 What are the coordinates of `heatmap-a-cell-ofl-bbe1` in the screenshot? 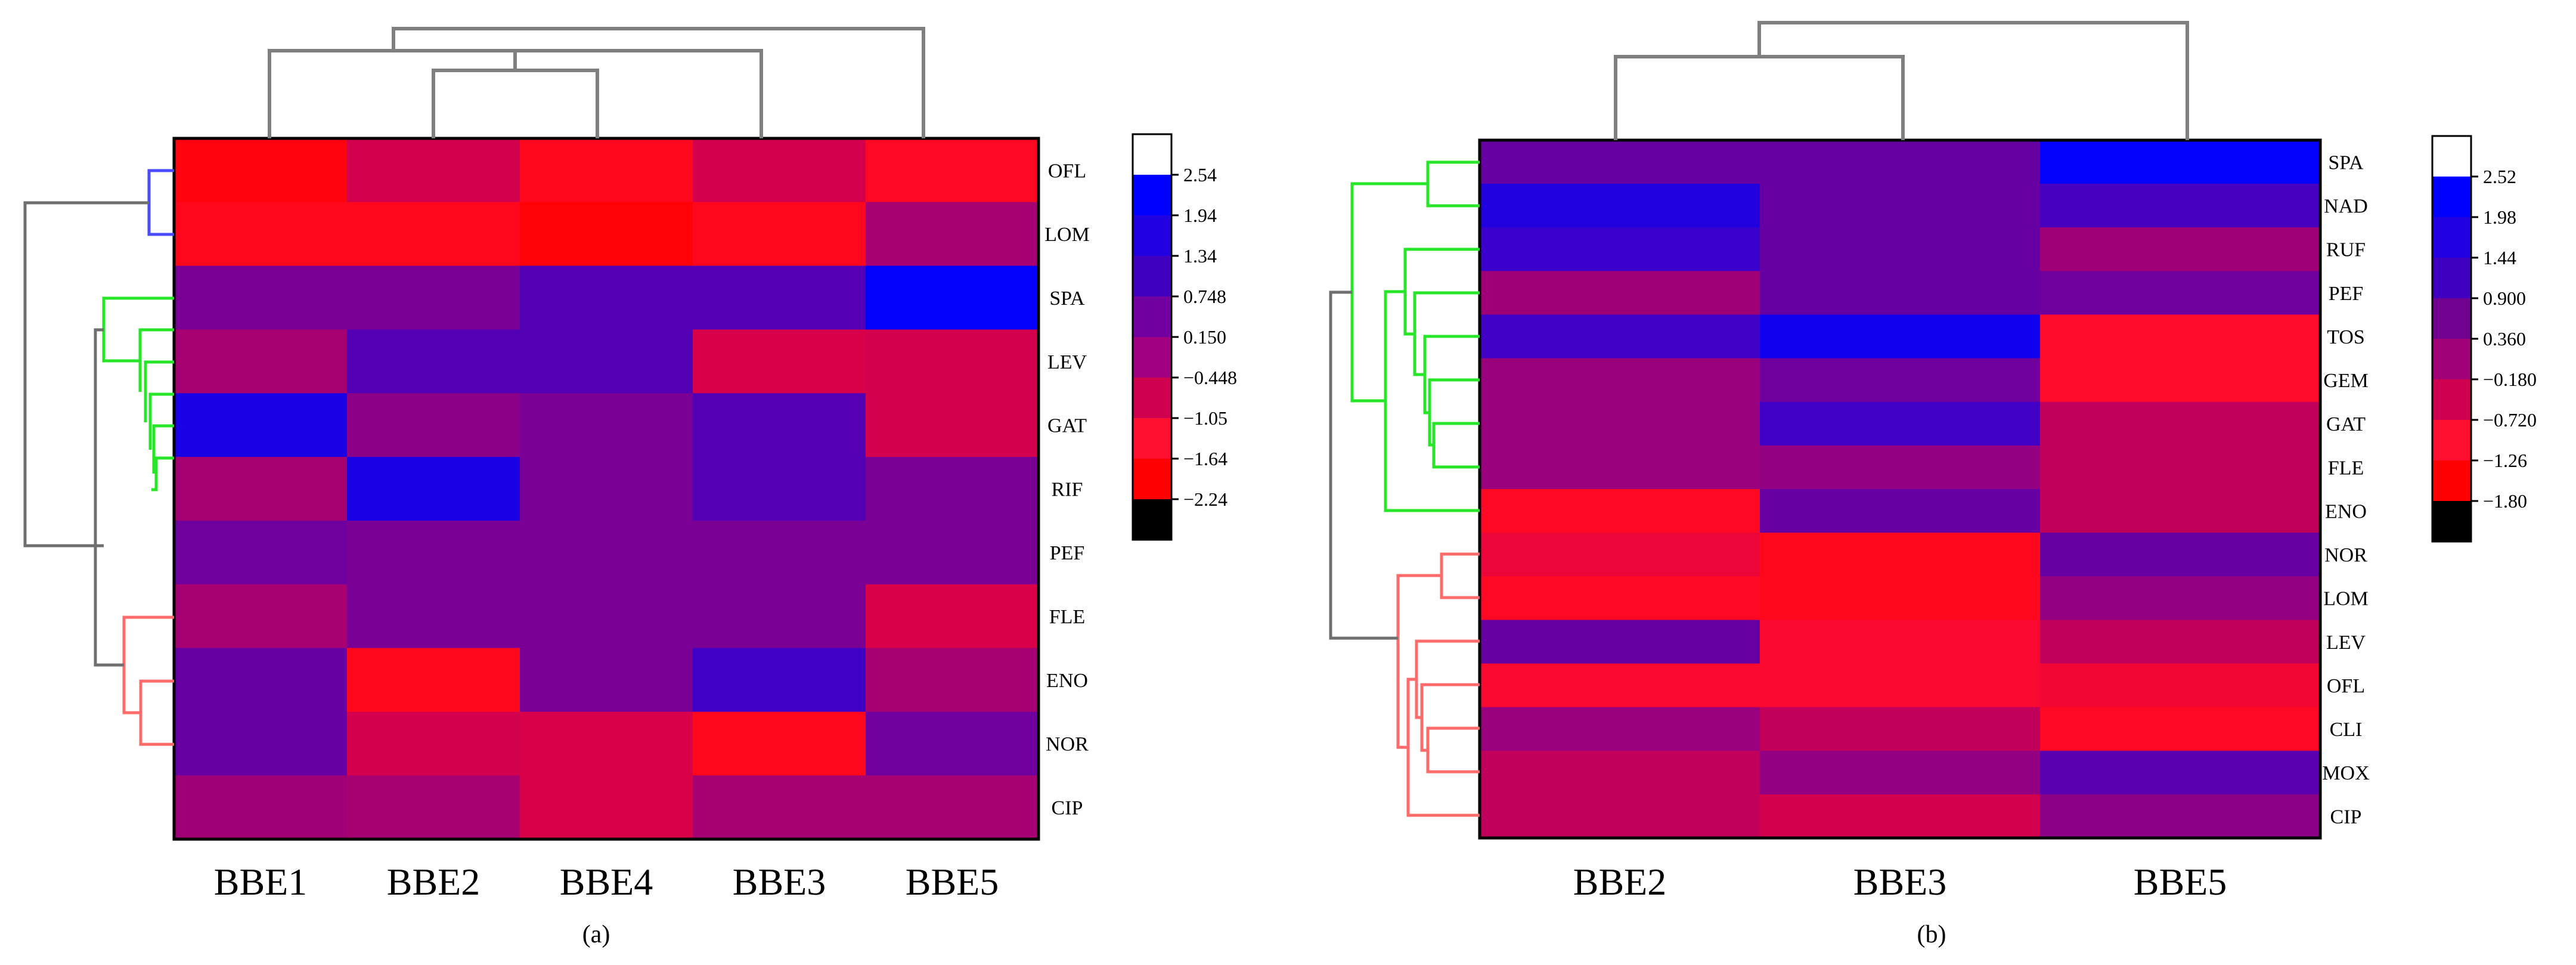 It's located at (261, 170).